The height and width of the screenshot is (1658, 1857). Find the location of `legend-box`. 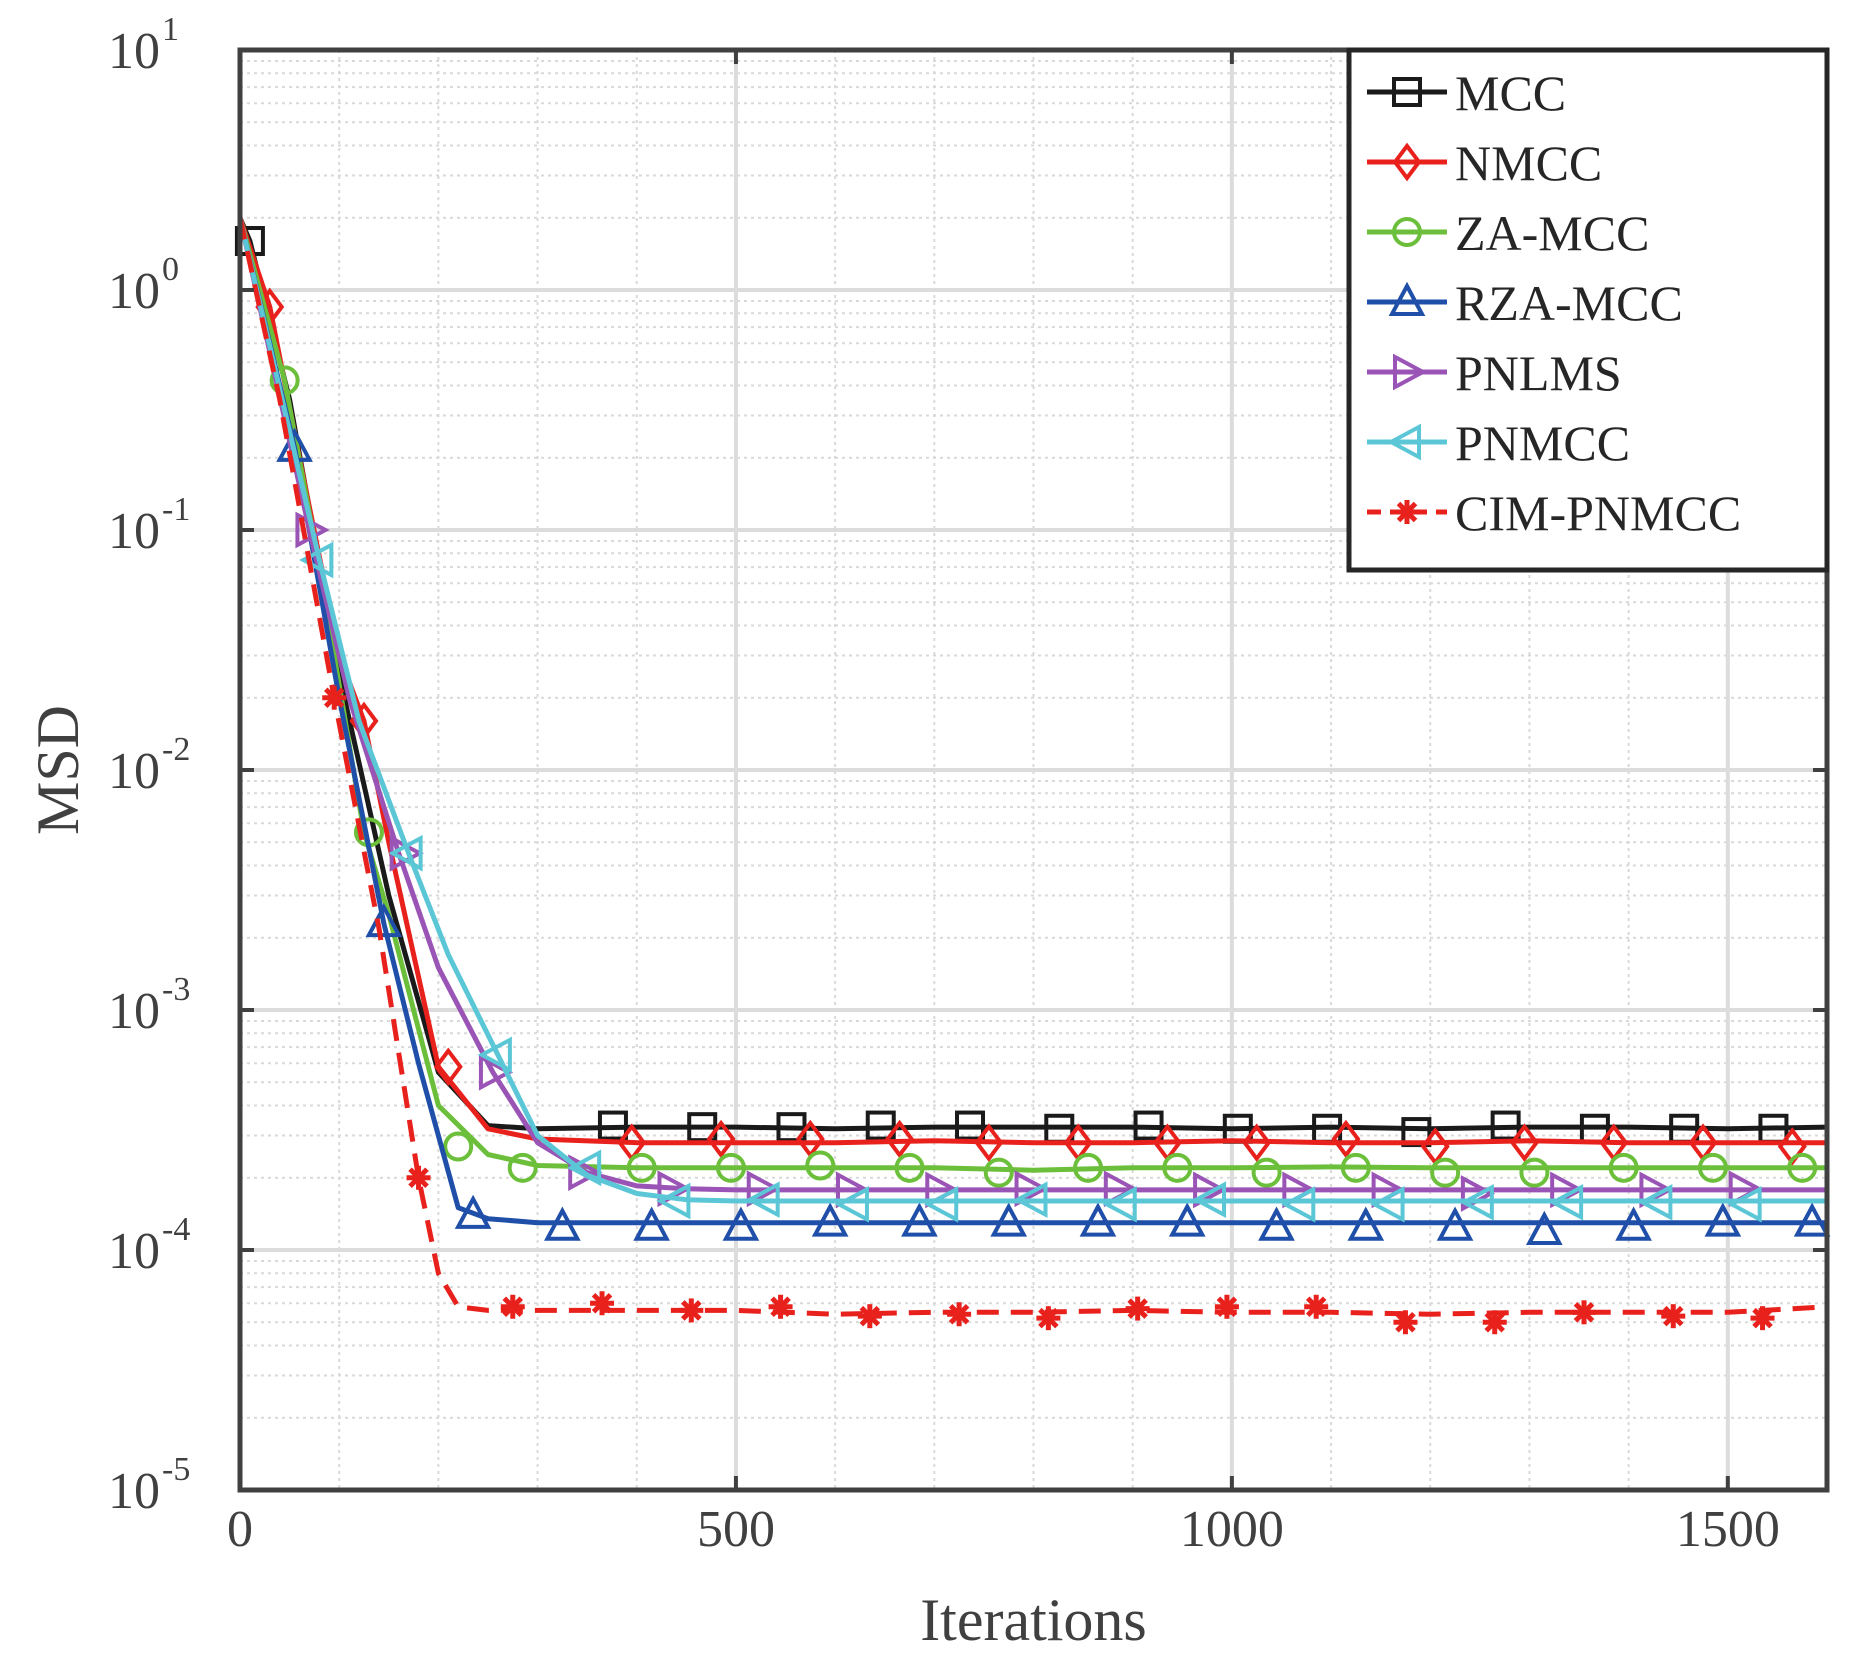

legend-box is located at coordinates (1588, 310).